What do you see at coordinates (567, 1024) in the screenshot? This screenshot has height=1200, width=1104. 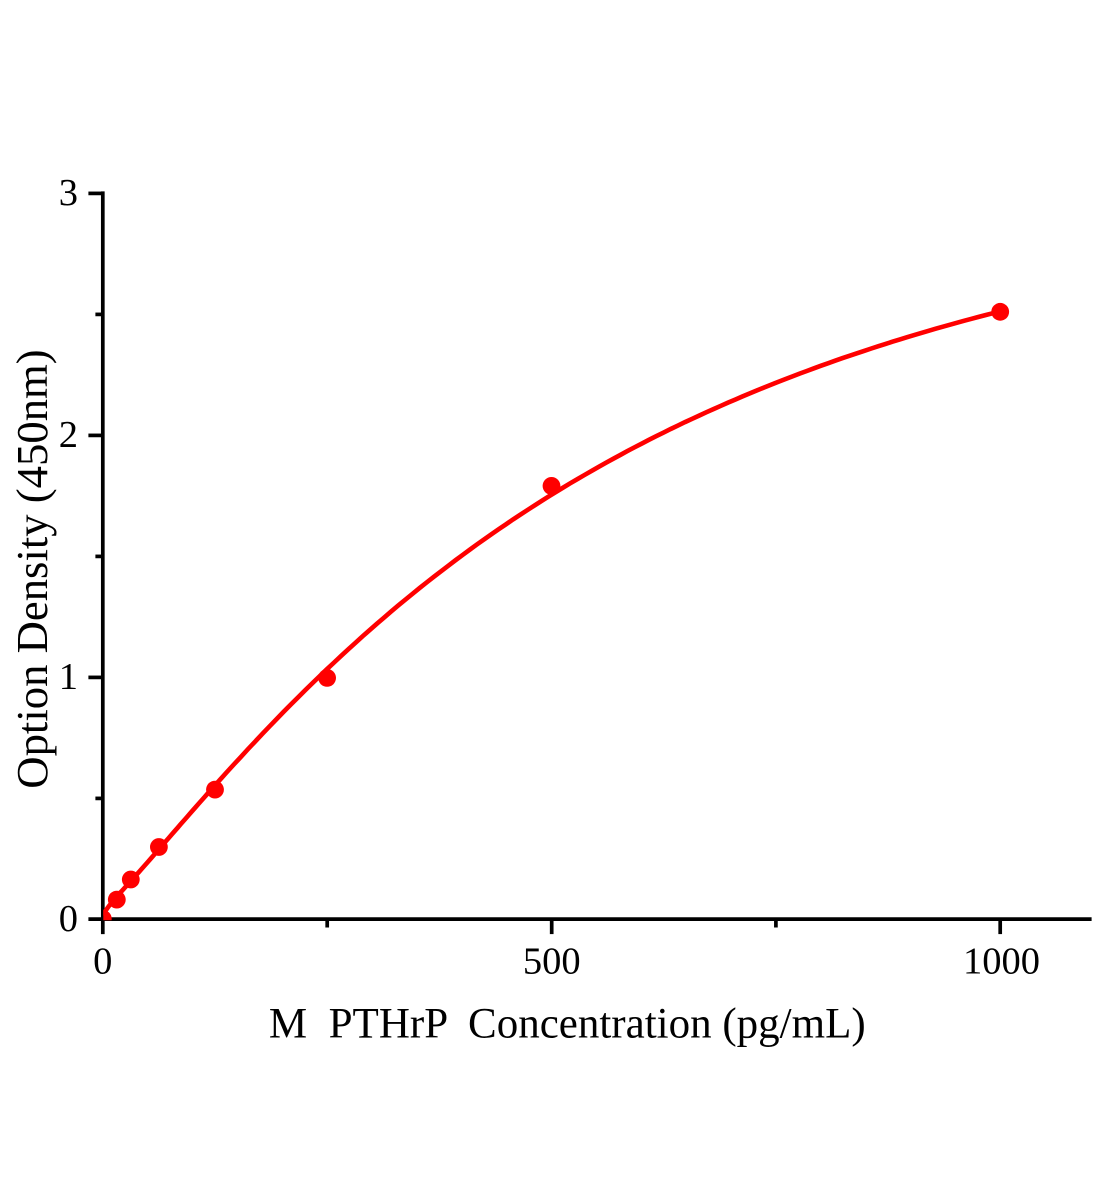 I see `svg-text:M PTHrP Concentration (pg/mL: M PTHrP Concentration (pg/mL)` at bounding box center [567, 1024].